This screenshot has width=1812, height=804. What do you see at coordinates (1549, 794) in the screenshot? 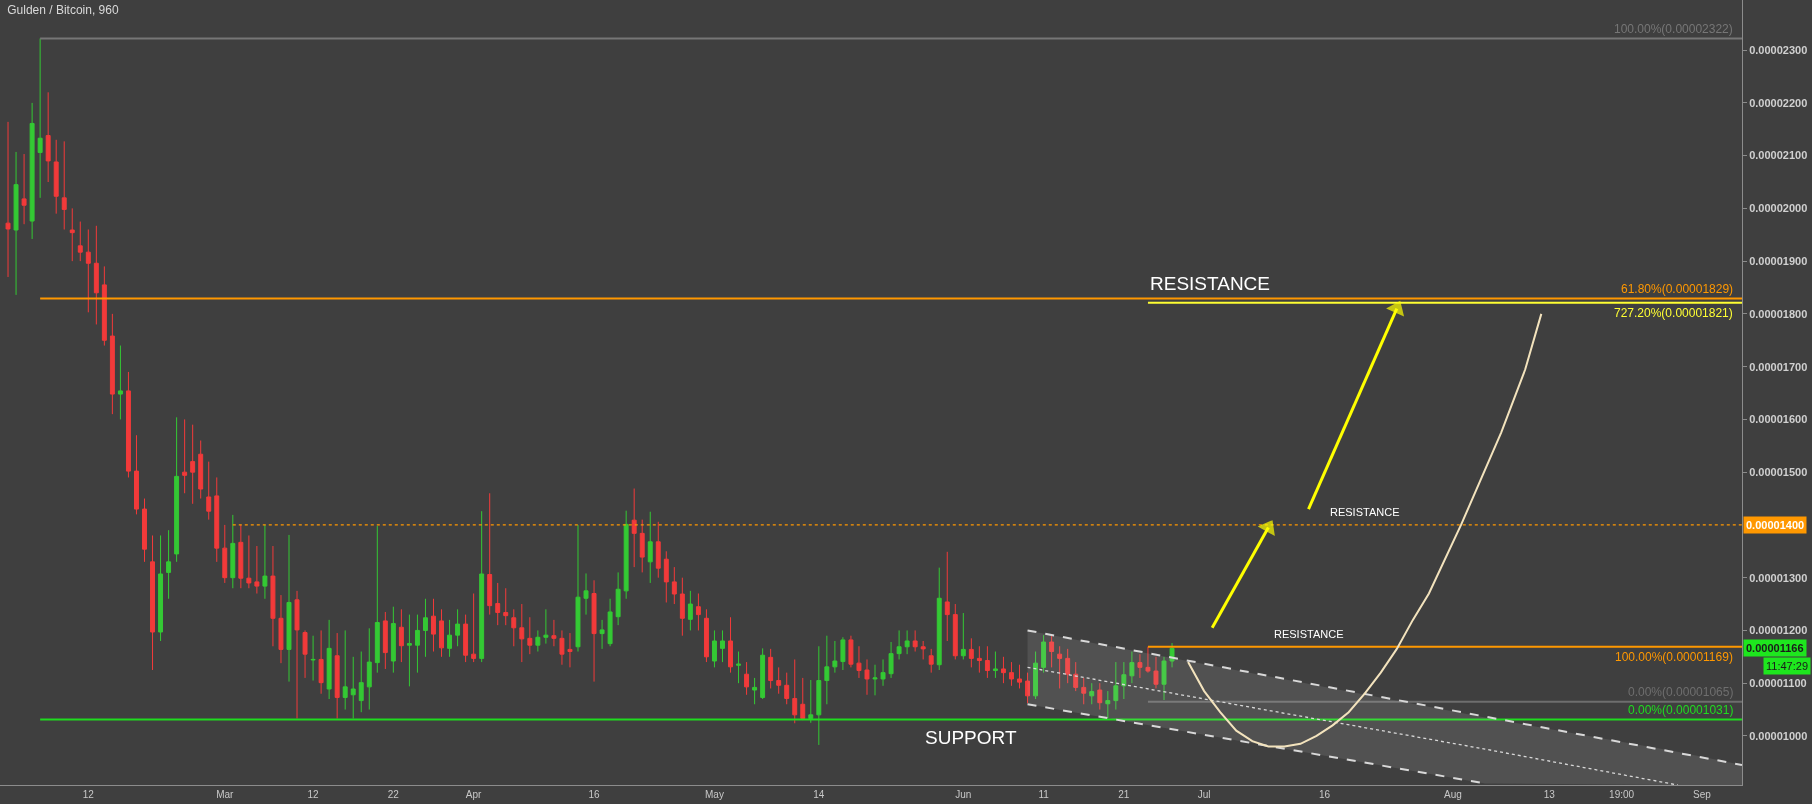
I see `x-tick-label: 13` at bounding box center [1549, 794].